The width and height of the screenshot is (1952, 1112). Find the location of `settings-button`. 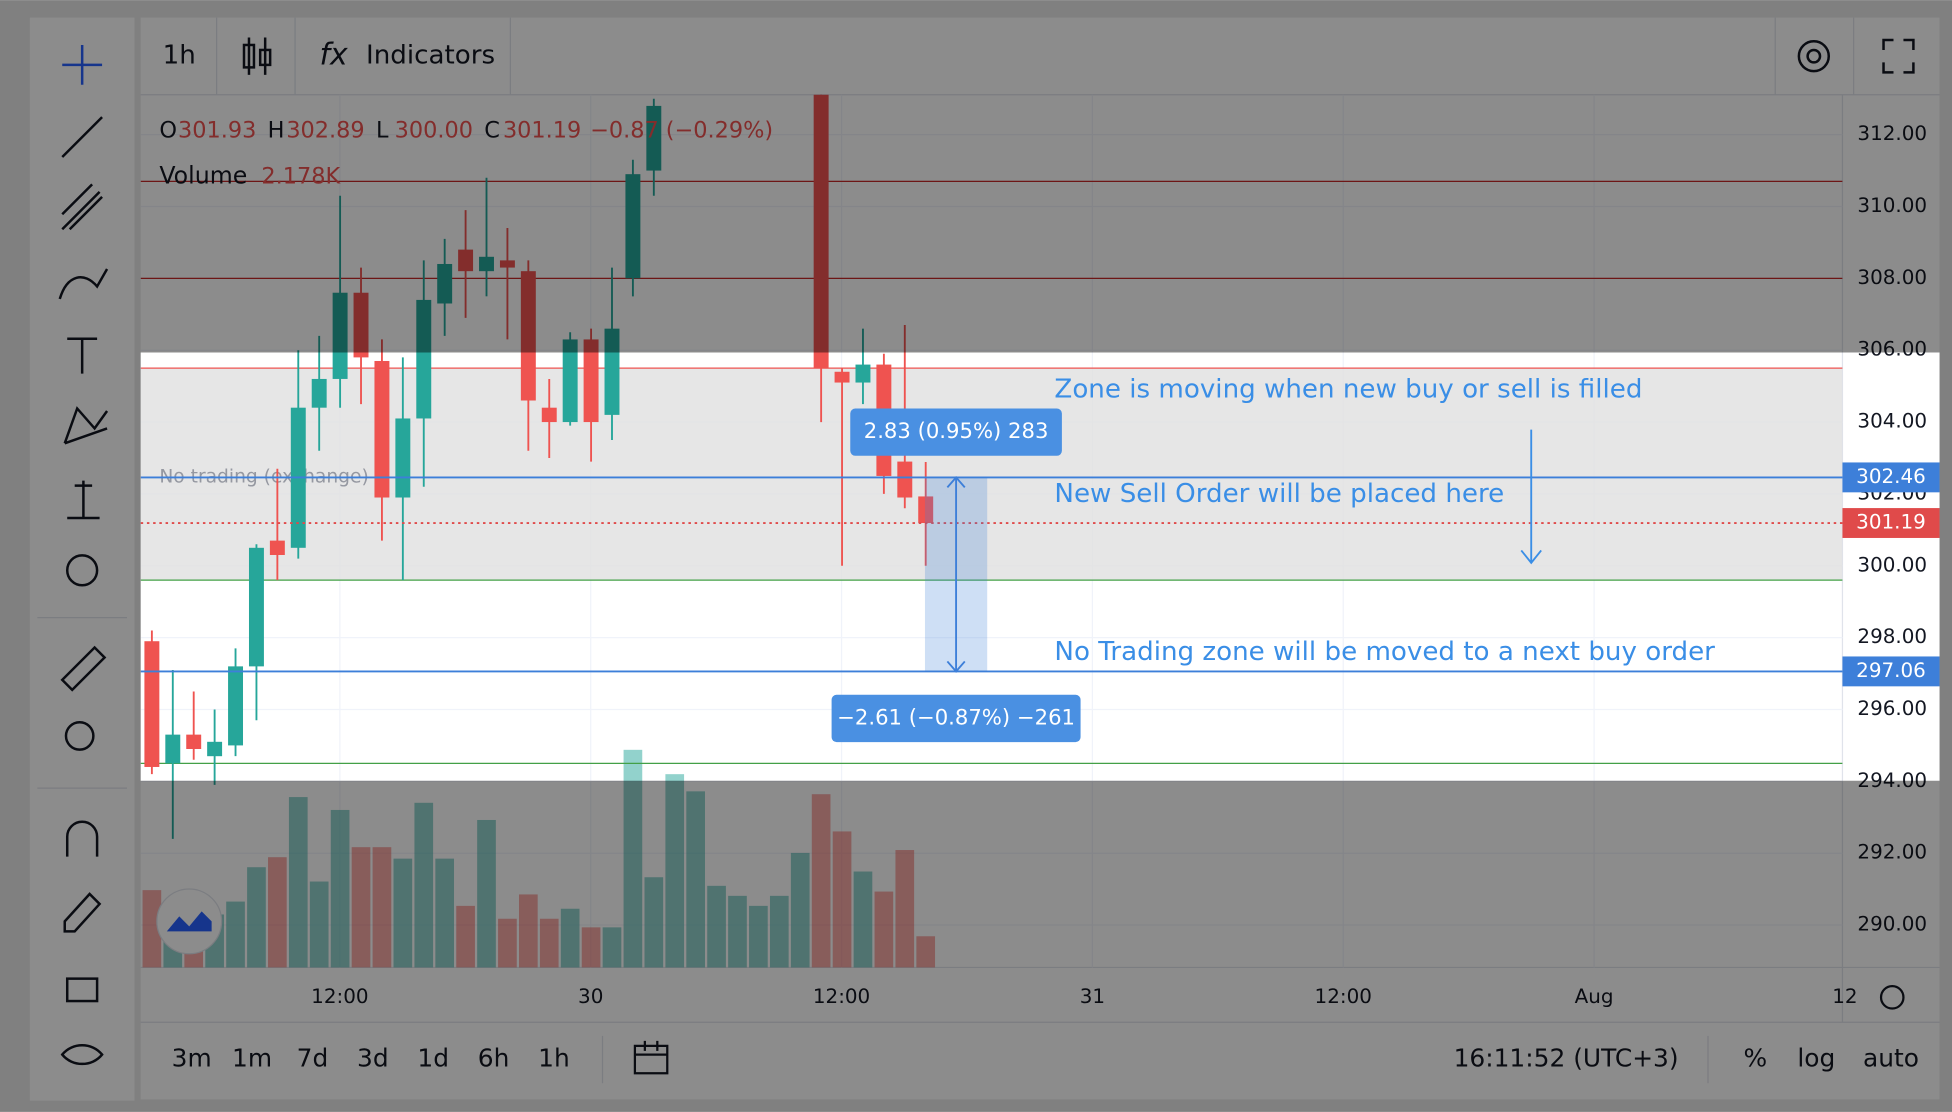

settings-button is located at coordinates (1813, 56).